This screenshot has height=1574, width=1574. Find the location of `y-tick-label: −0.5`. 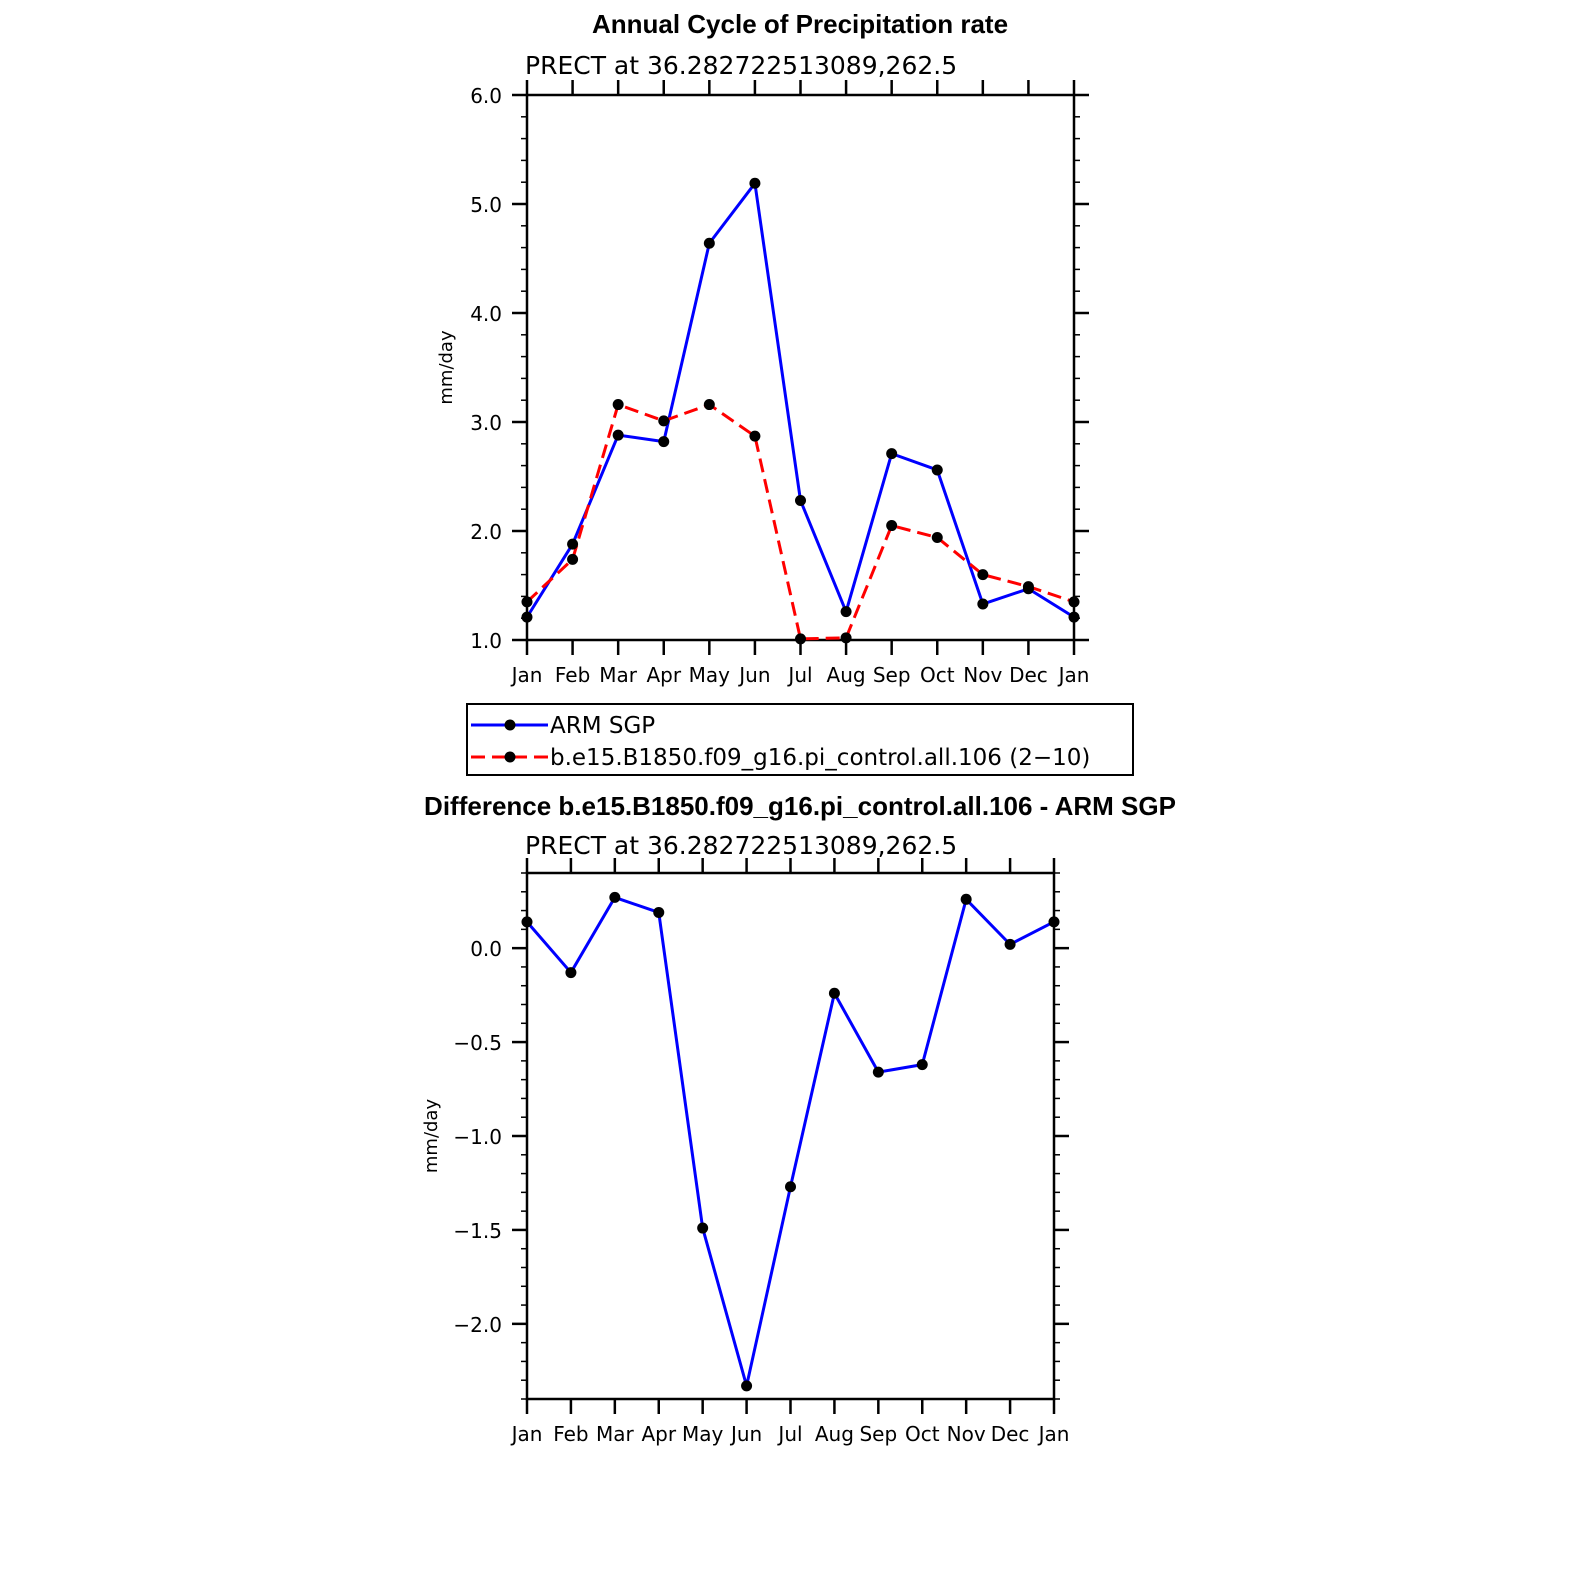

y-tick-label: −0.5 is located at coordinates (477, 1043).